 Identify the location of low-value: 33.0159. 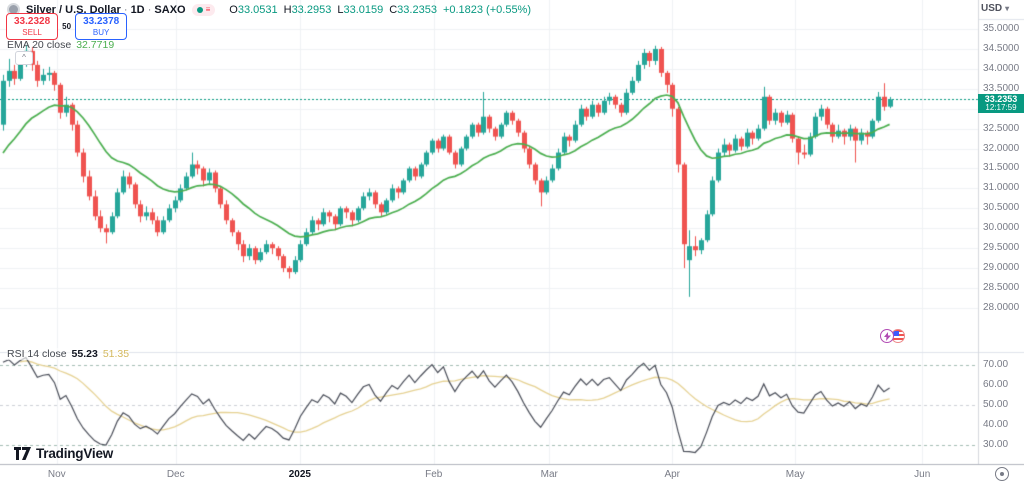
(363, 9).